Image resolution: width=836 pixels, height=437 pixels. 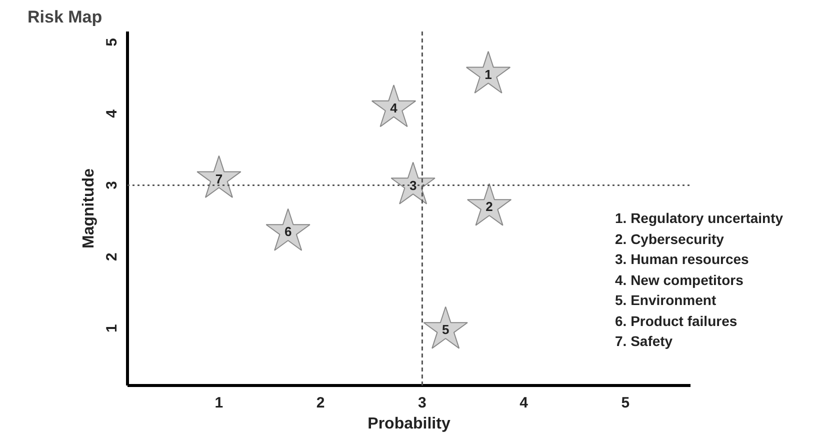 What do you see at coordinates (679, 280) in the screenshot?
I see `annotation: 4. New competitors` at bounding box center [679, 280].